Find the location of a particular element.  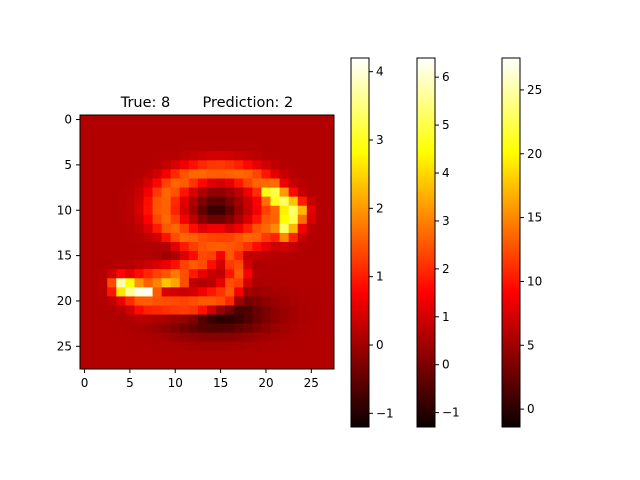

colorbar-tick-label: 20 is located at coordinates (534, 154).